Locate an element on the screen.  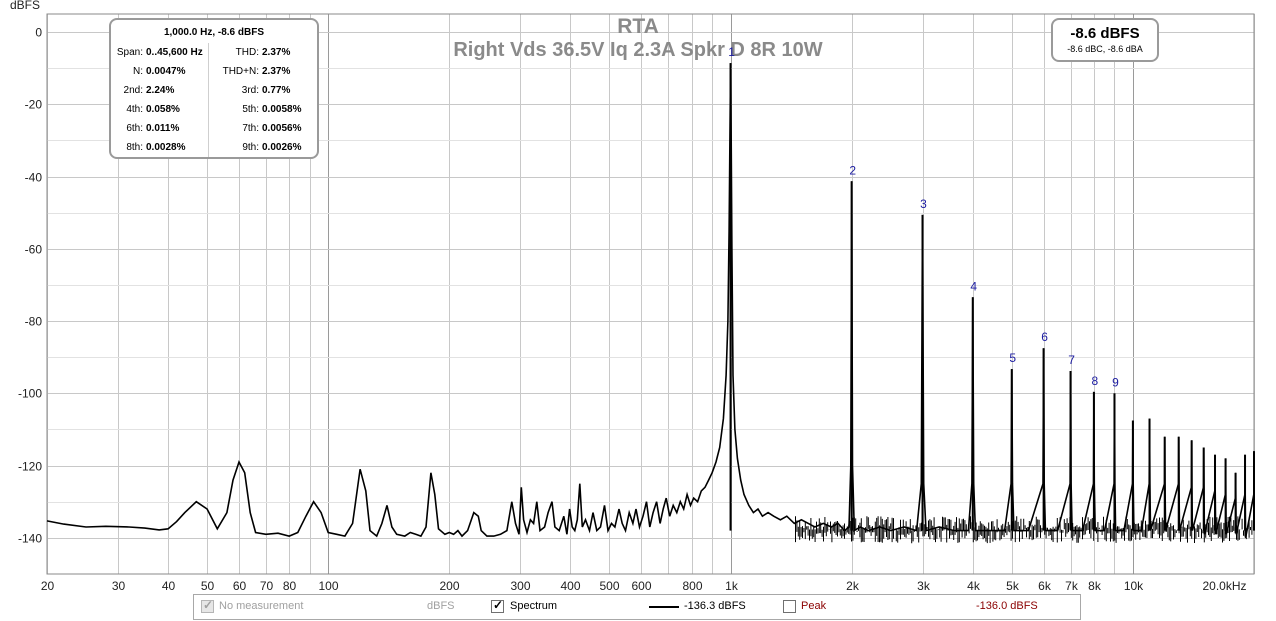
x-tick-label: 30 is located at coordinates (119, 586).